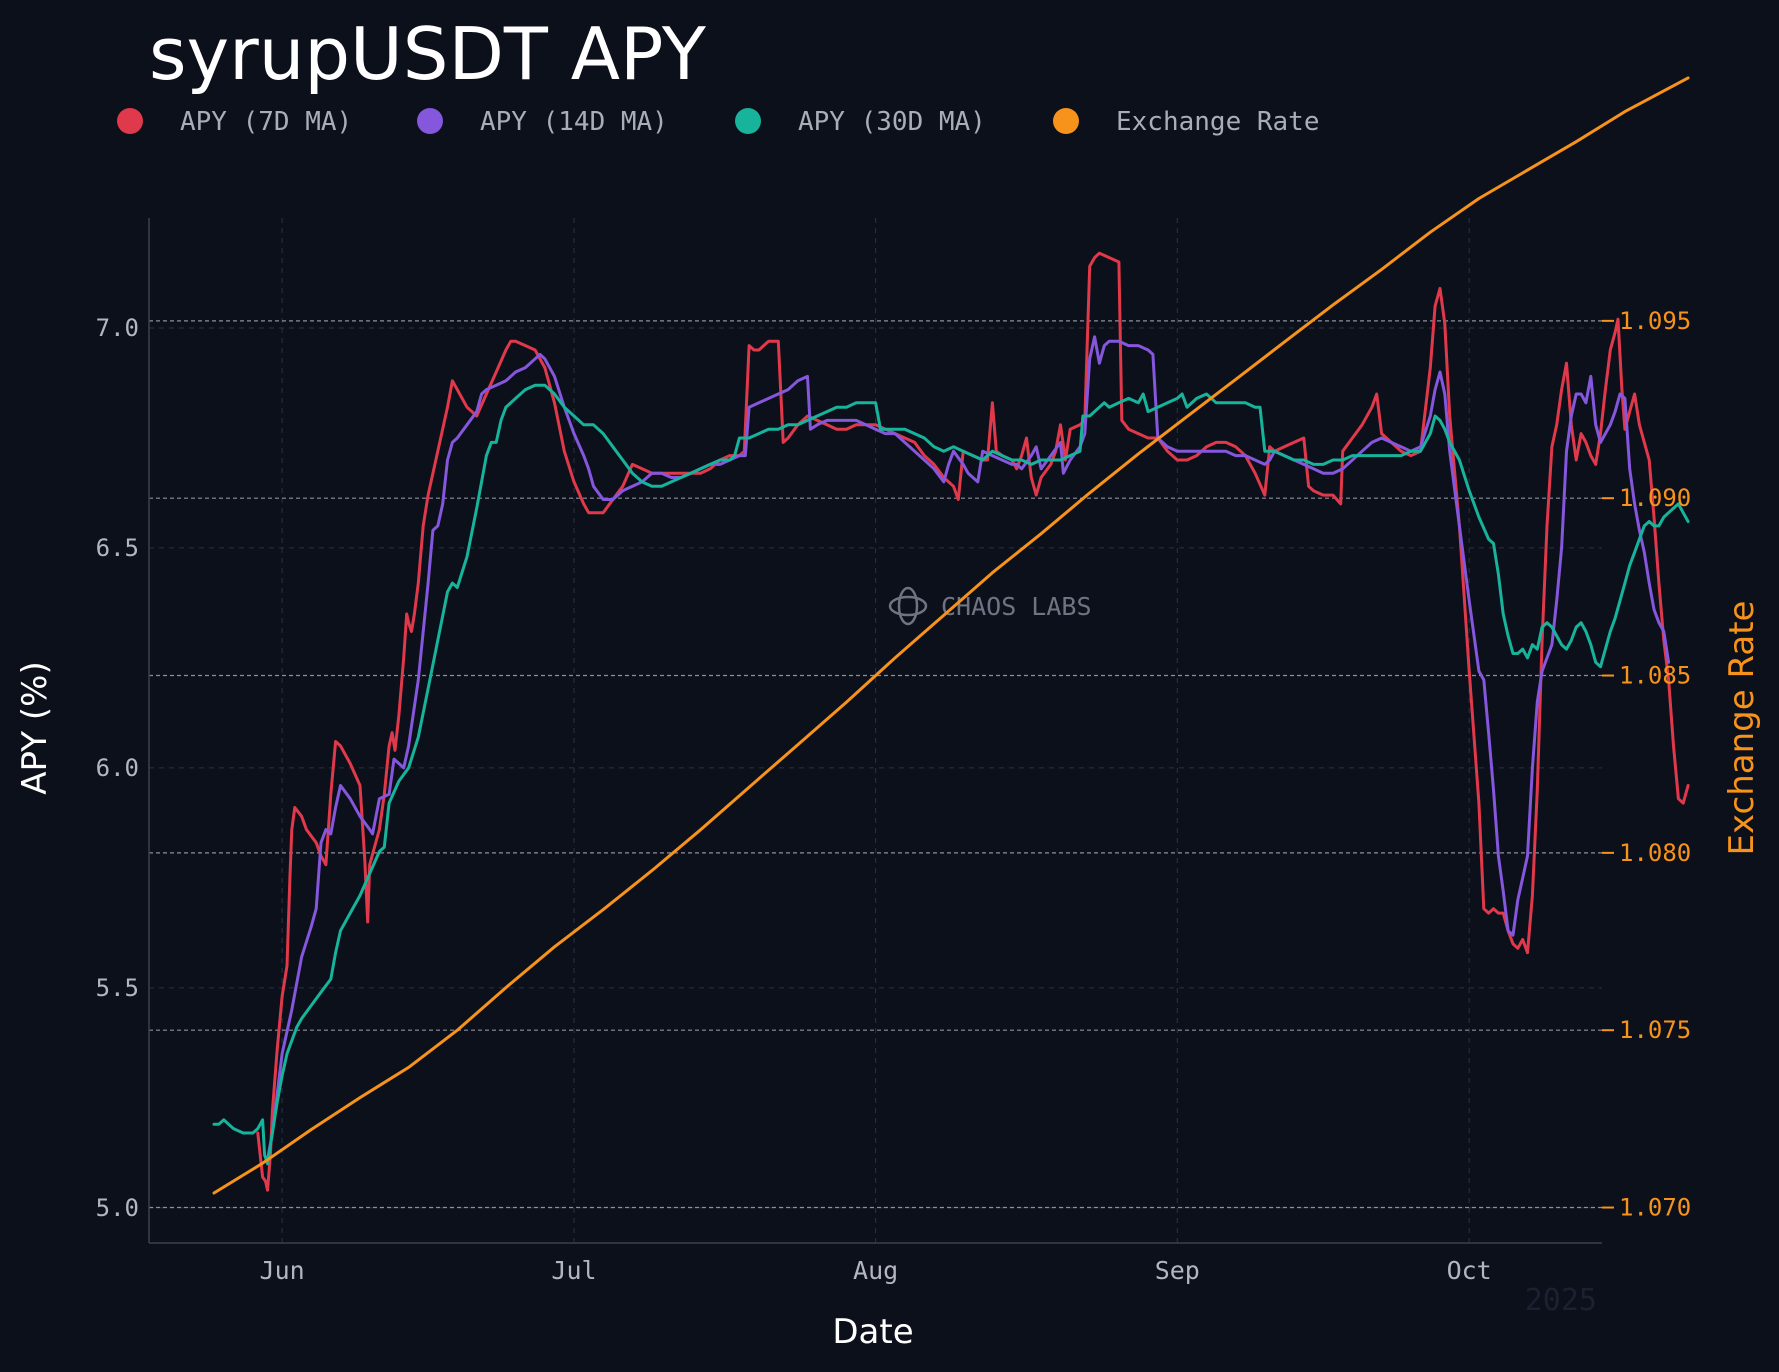 The width and height of the screenshot is (1779, 1372). Describe the element at coordinates (892, 122) in the screenshot. I see `legend-label: APY (30D MA)` at that location.